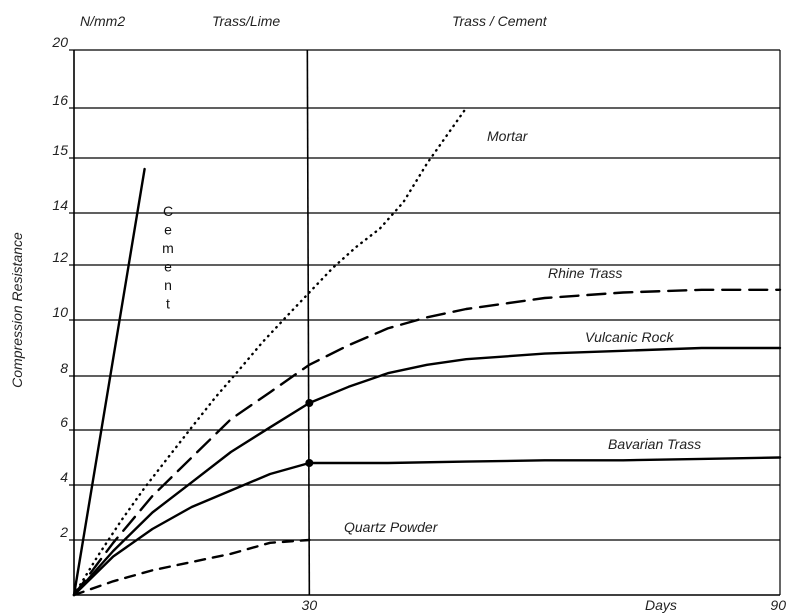  What do you see at coordinates (64, 477) in the screenshot?
I see `y-tick-label-4: 4` at bounding box center [64, 477].